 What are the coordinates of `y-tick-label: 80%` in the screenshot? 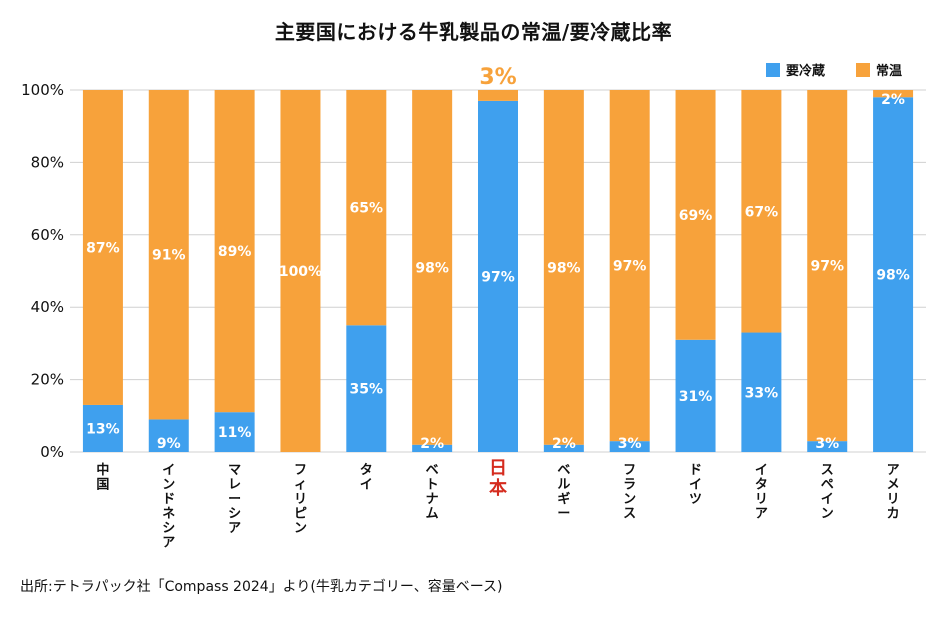 It's located at (47, 162).